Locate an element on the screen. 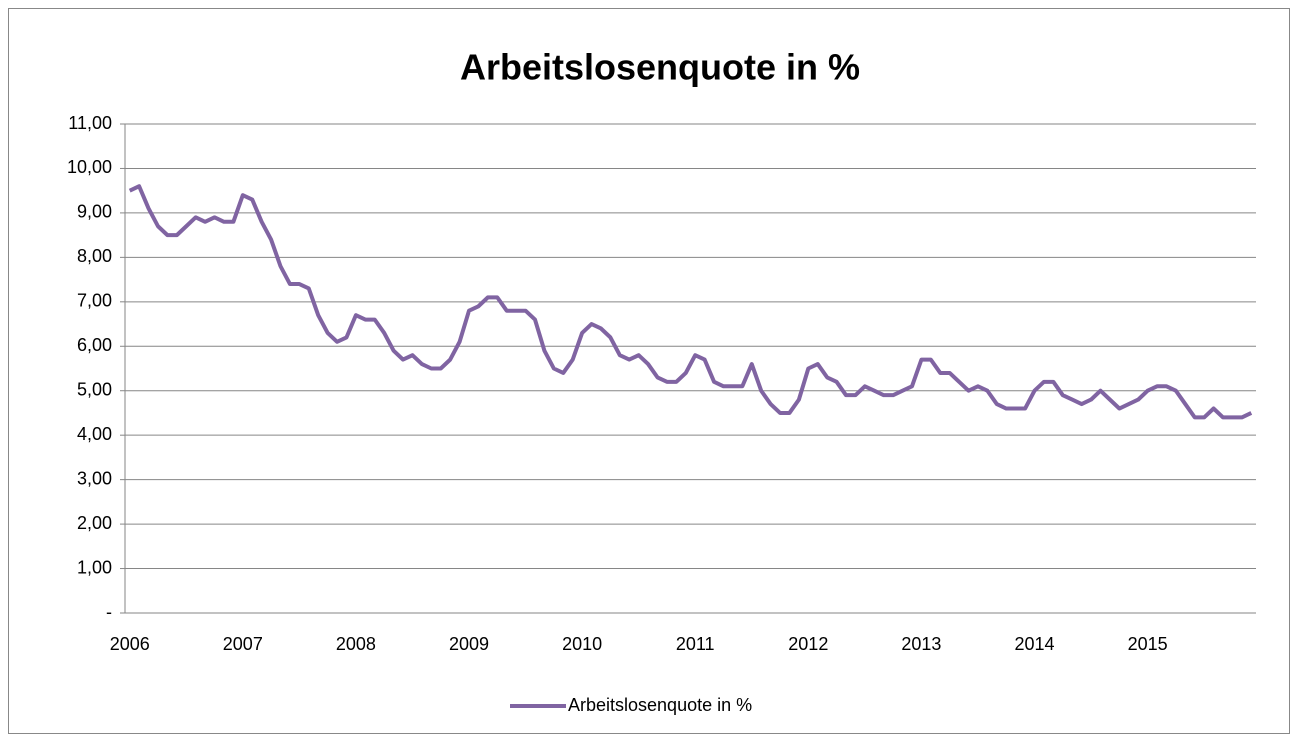 The image size is (1298, 742). y-tick-label: 11,00 is located at coordinates (90, 123).